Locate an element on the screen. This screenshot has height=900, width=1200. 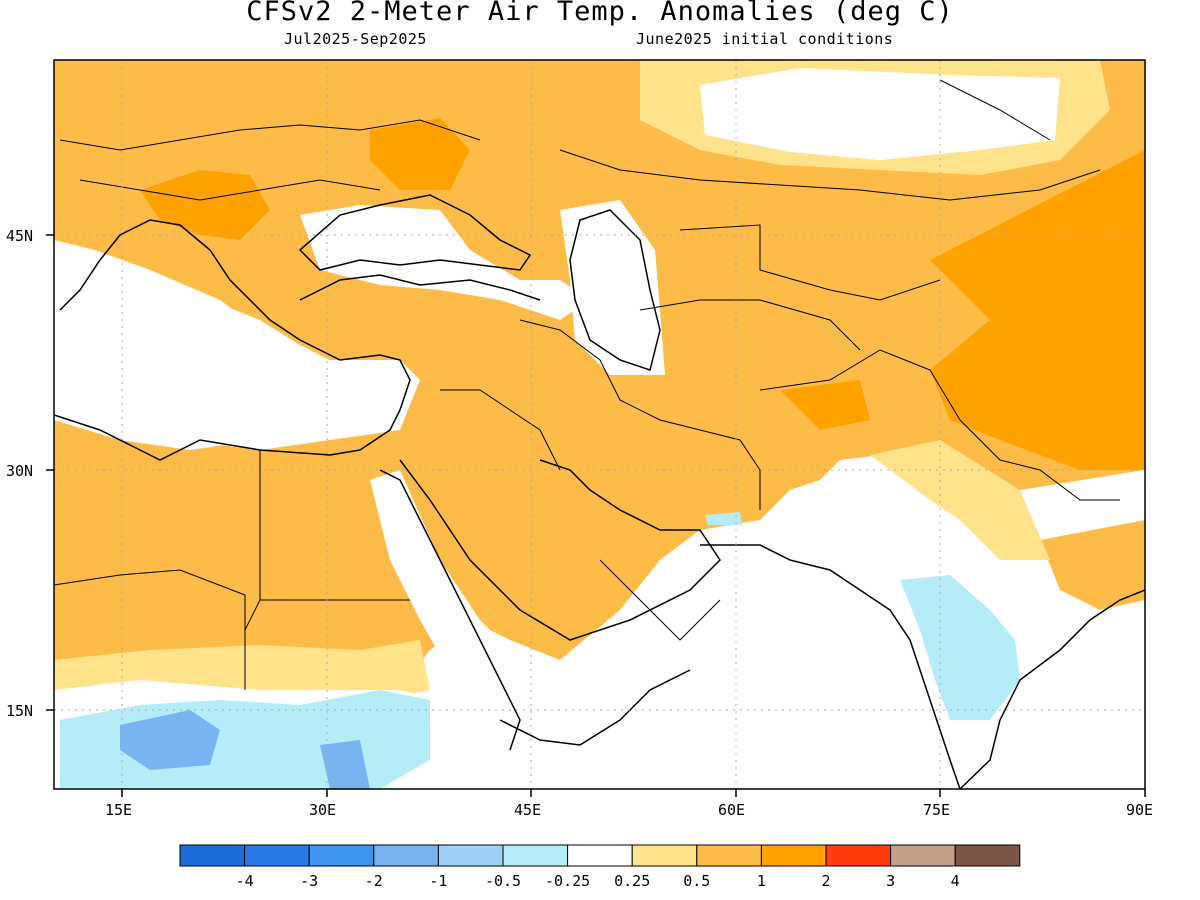
anomaly-blacksea-neutral is located at coordinates (445, 262).